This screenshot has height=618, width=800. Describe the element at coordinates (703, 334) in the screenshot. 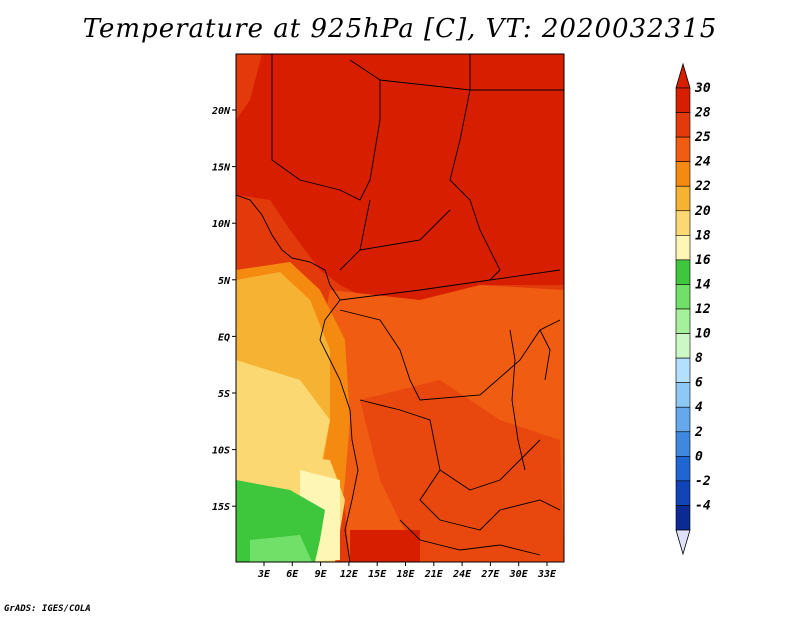

I see `colorbar-label: 10` at that location.